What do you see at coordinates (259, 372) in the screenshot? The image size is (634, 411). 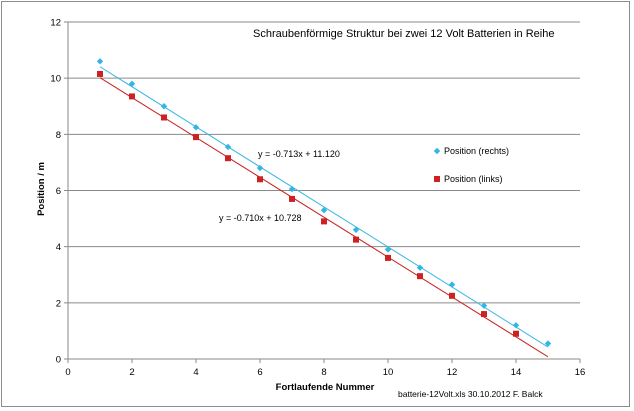 I see `x-tick-label-6: 6` at bounding box center [259, 372].